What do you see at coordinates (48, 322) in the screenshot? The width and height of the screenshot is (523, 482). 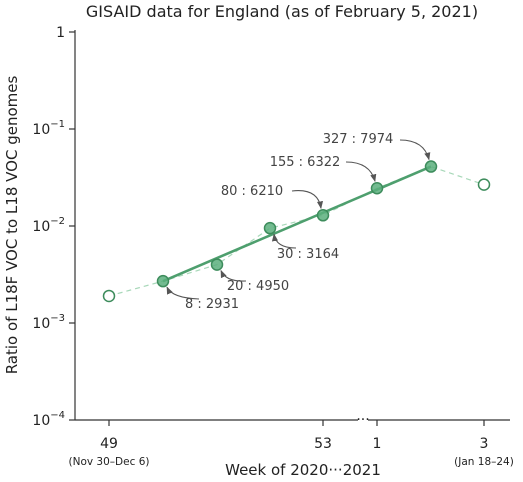 I see `y-tick-label: 10⁻³` at bounding box center [48, 322].